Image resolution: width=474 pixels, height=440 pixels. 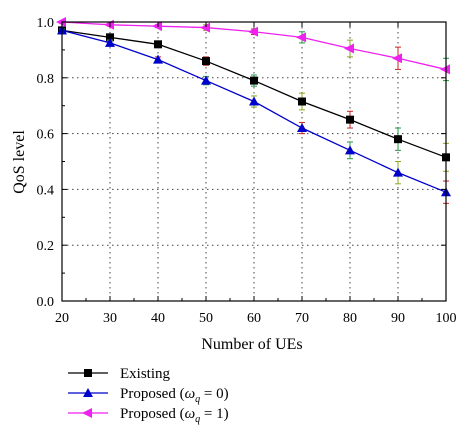 What do you see at coordinates (446, 318) in the screenshot?
I see `x-tick-label: 100` at bounding box center [446, 318].